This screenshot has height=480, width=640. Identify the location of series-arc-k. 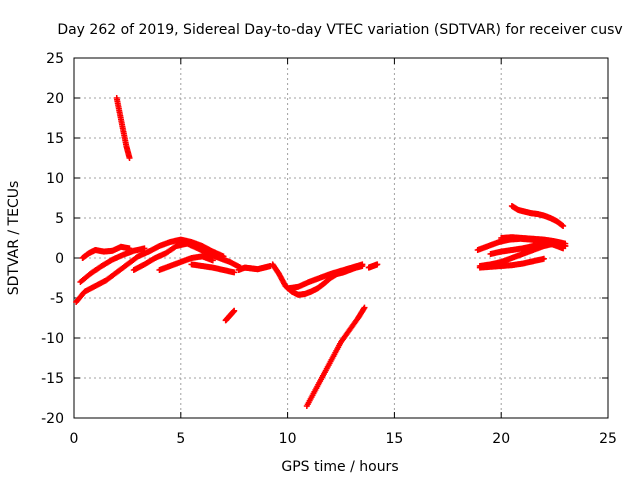
(373, 266).